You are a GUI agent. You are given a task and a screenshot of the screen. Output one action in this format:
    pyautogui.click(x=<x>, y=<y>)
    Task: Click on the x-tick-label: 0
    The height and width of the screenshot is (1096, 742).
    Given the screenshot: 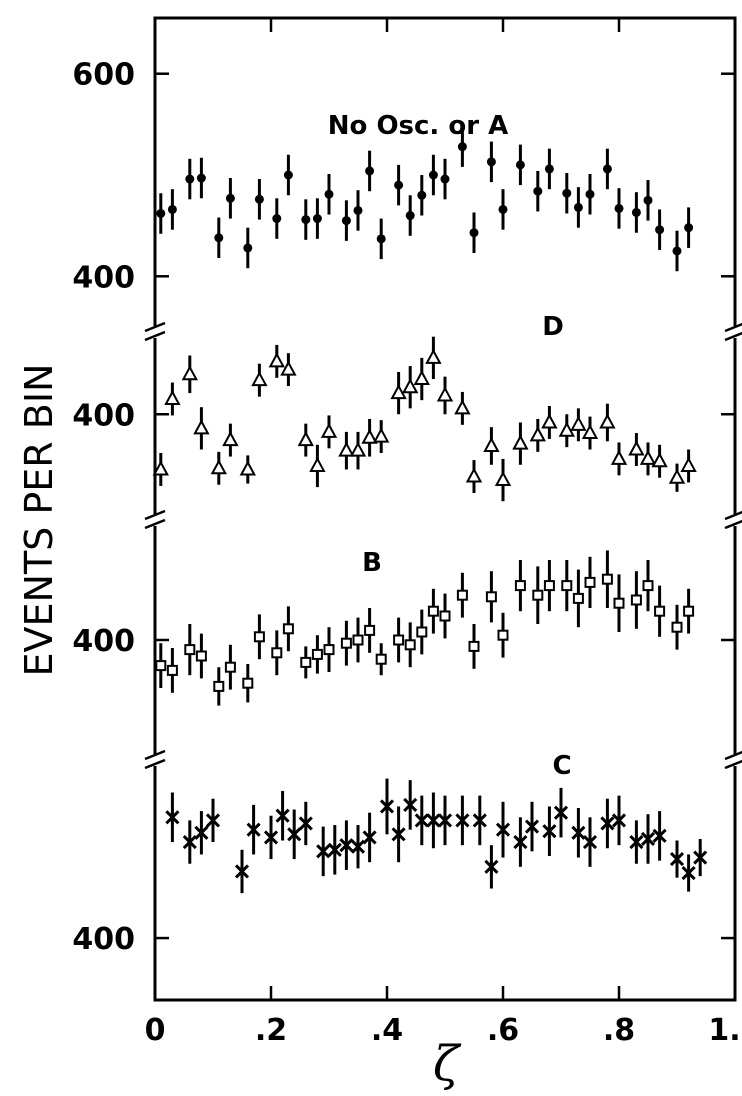 What is the action you would take?
    pyautogui.click(x=155, y=1030)
    